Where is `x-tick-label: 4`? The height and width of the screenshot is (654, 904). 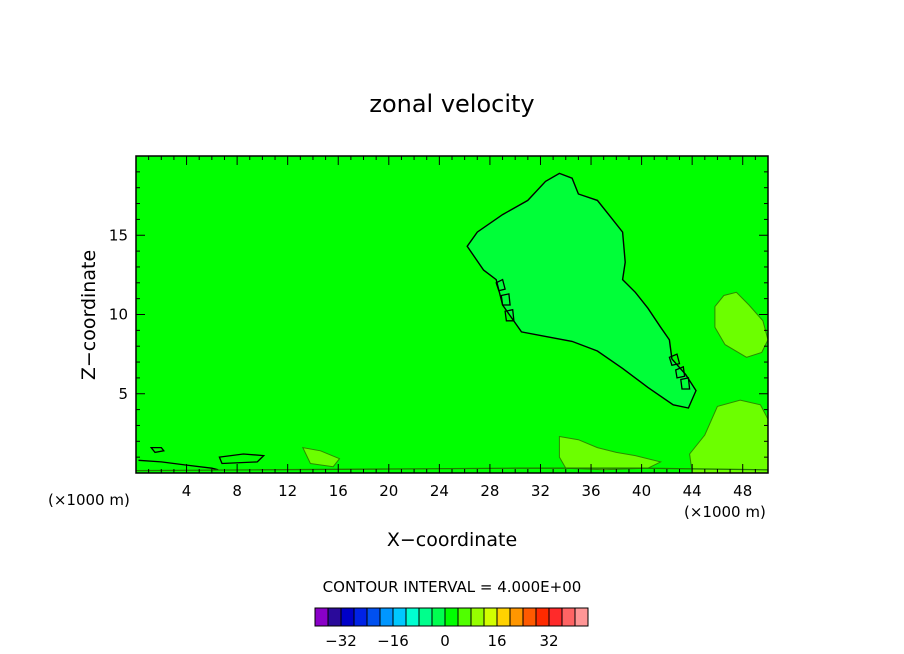
x-tick-label: 4 is located at coordinates (187, 491).